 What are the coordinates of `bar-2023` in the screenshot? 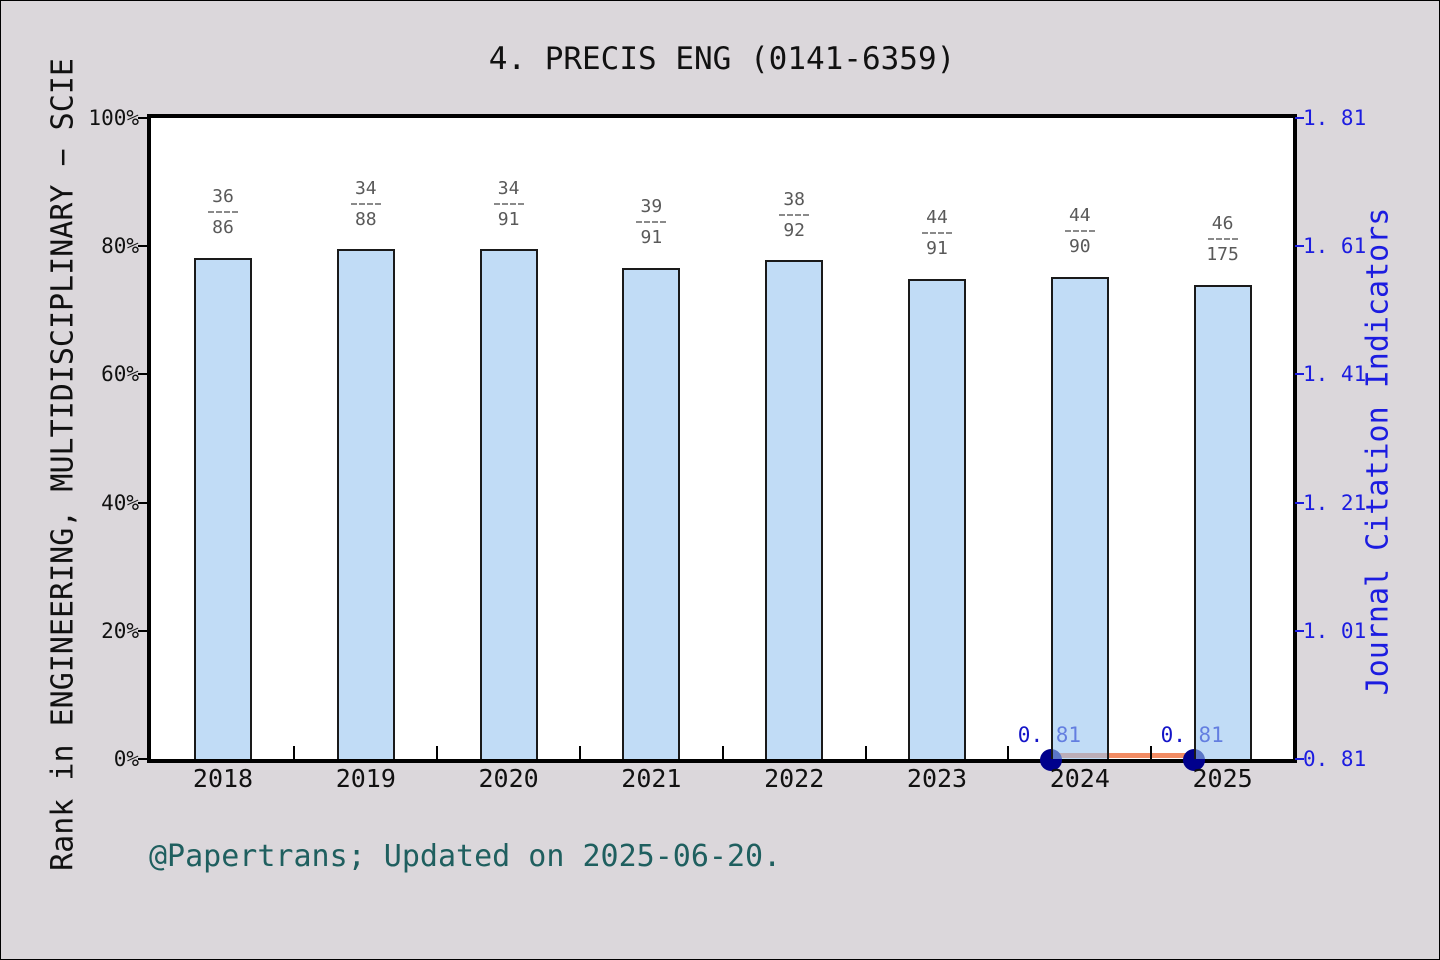 It's located at (937, 518).